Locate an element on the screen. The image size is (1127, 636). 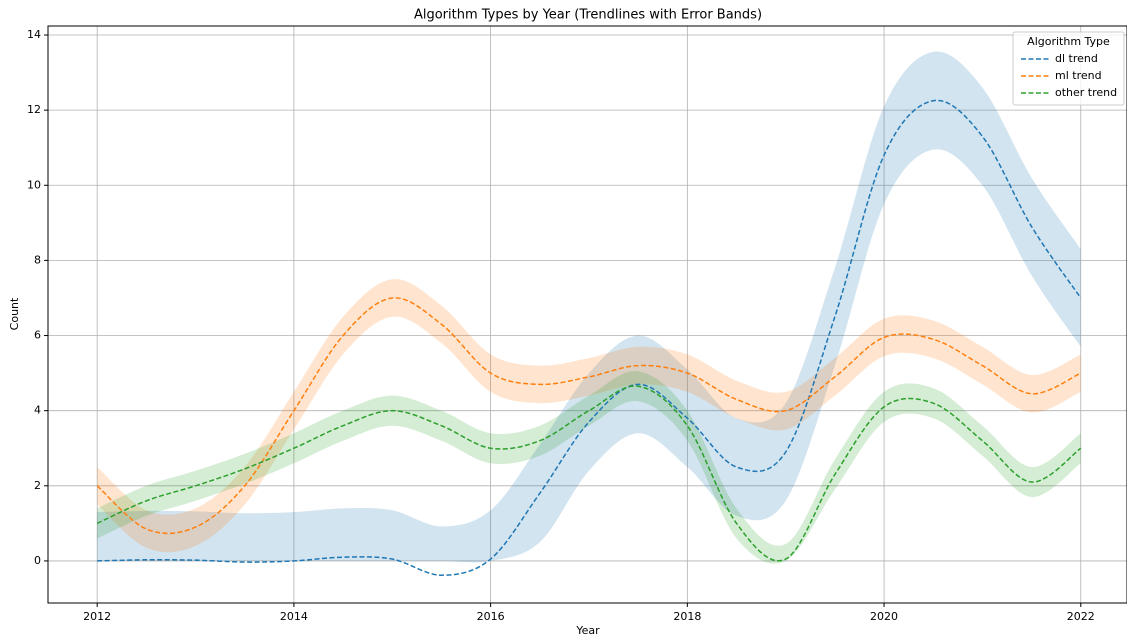
x-tick-label: 2014 is located at coordinates (294, 616).